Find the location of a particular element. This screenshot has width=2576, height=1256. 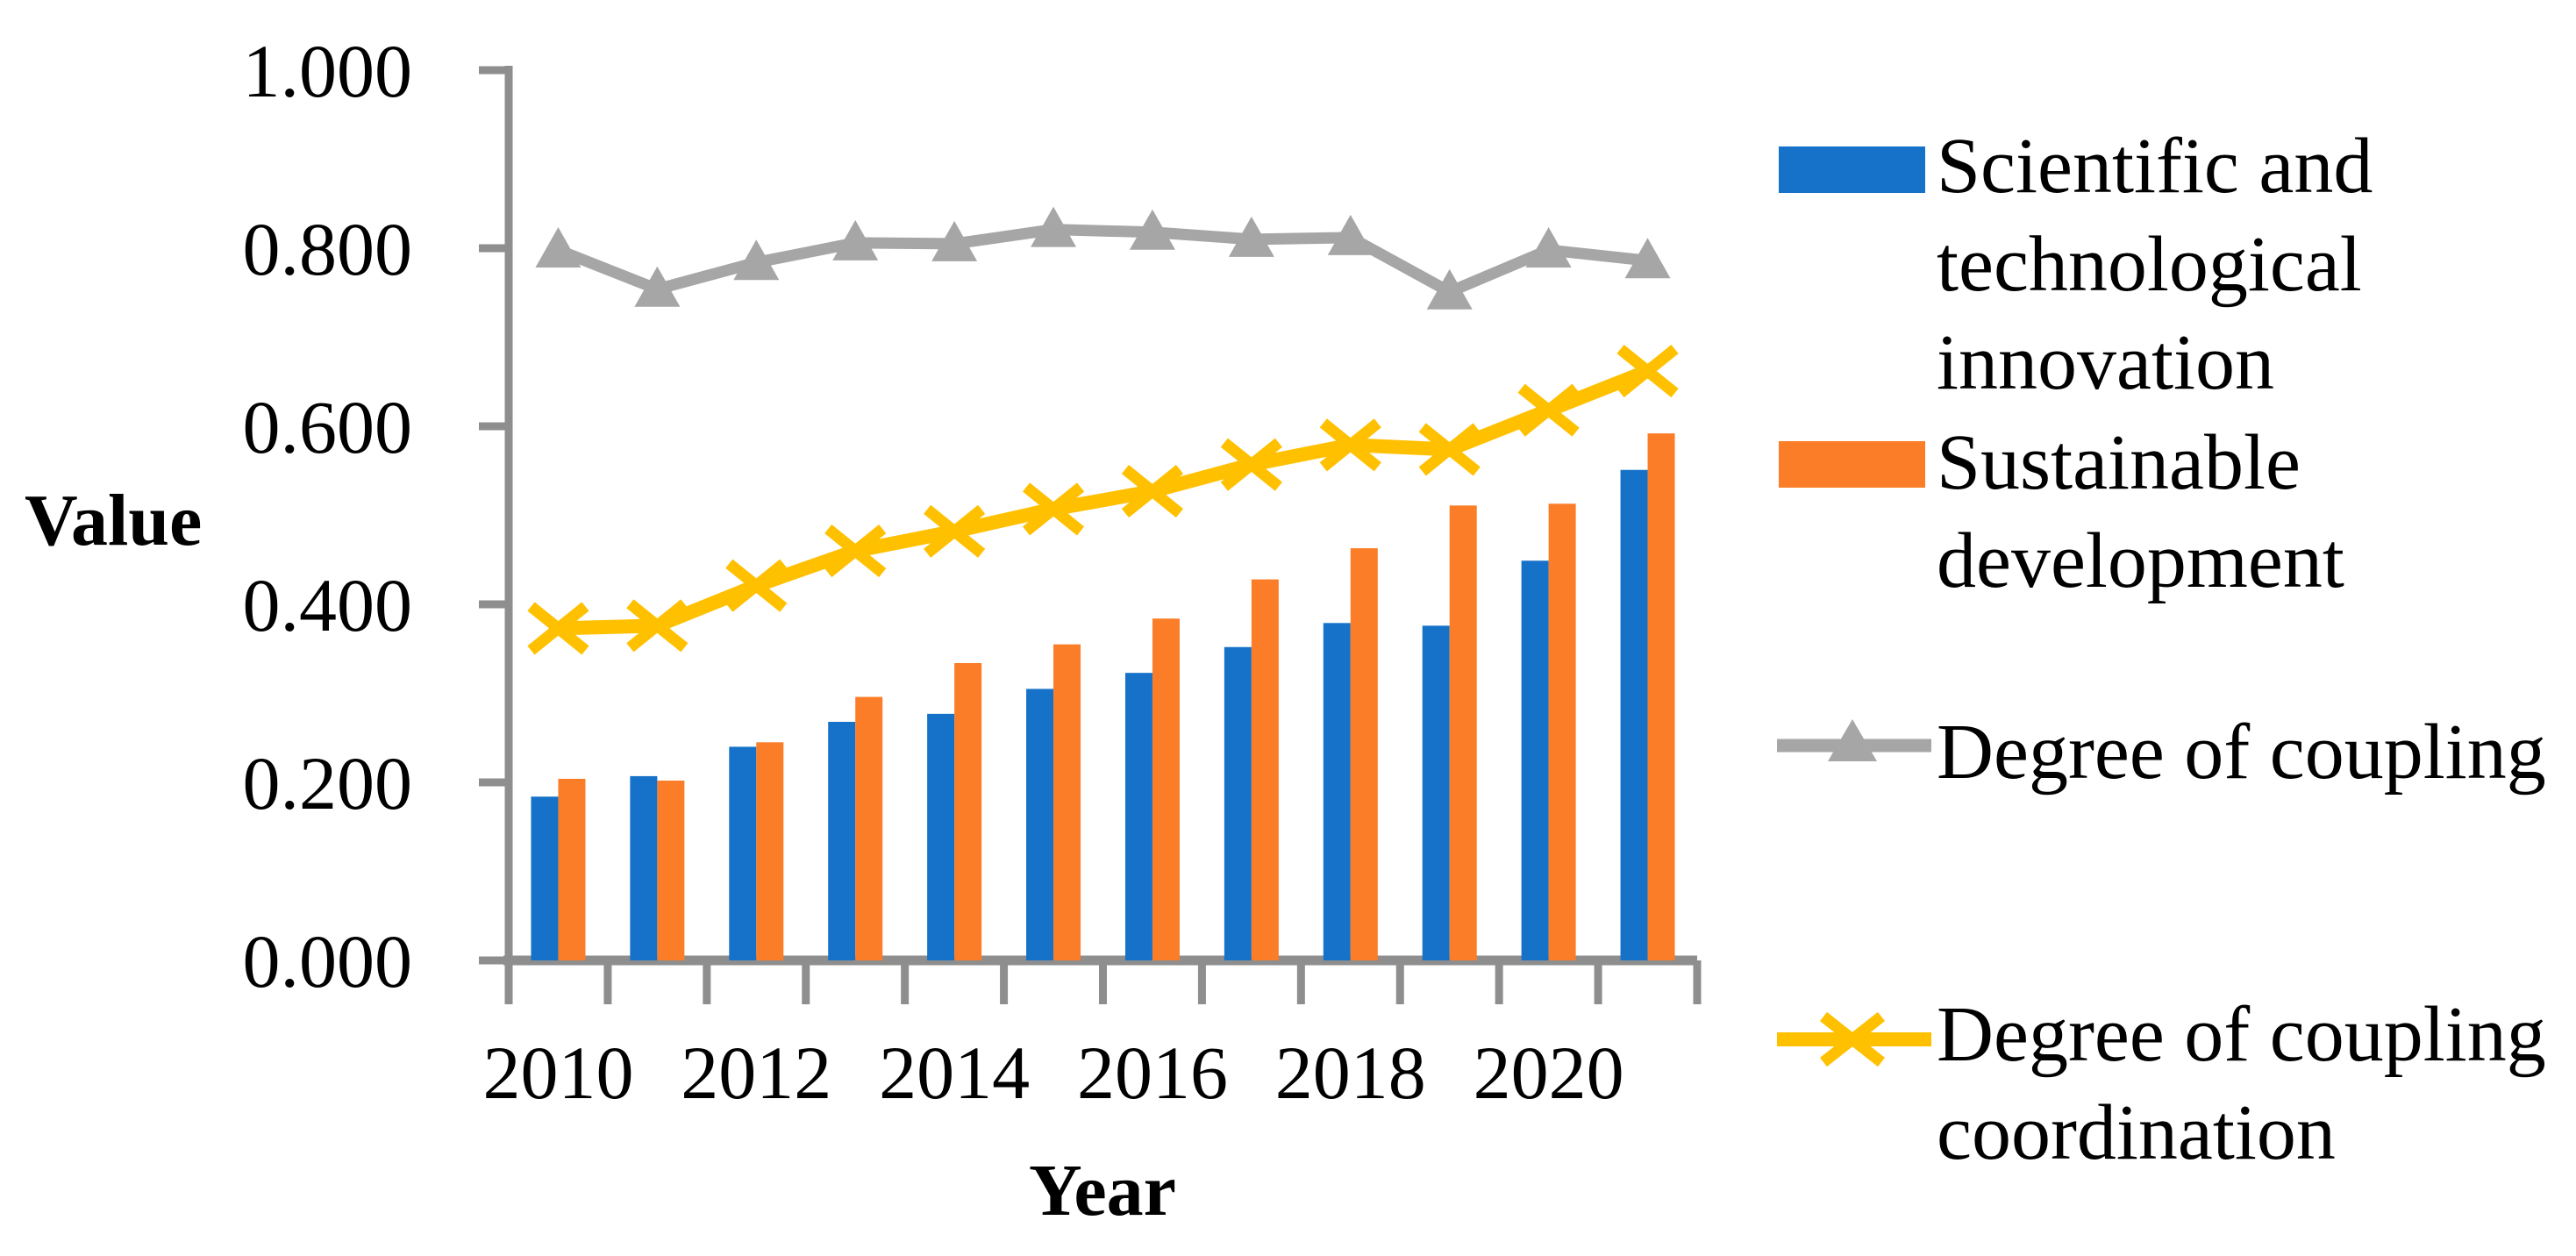

x-tick-label: 2014 is located at coordinates (955, 1073).